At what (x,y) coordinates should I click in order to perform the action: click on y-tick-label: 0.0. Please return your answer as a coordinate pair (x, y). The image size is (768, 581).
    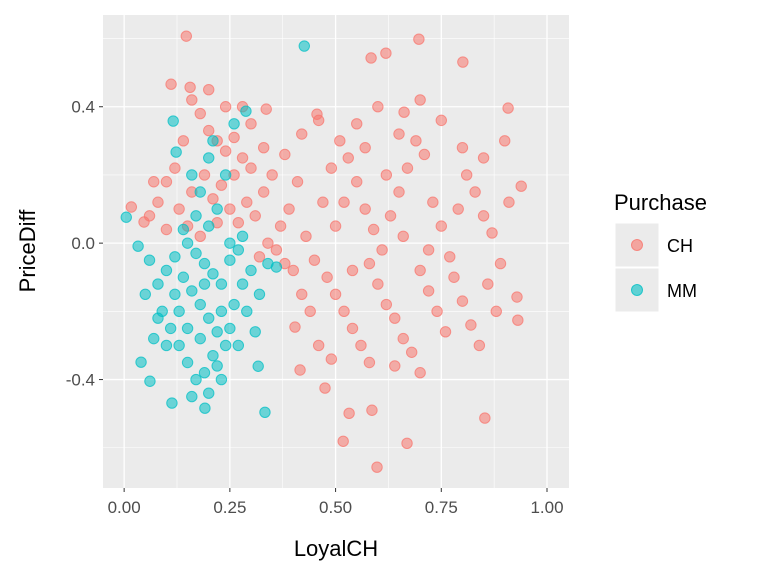
    Looking at the image, I should click on (83, 243).